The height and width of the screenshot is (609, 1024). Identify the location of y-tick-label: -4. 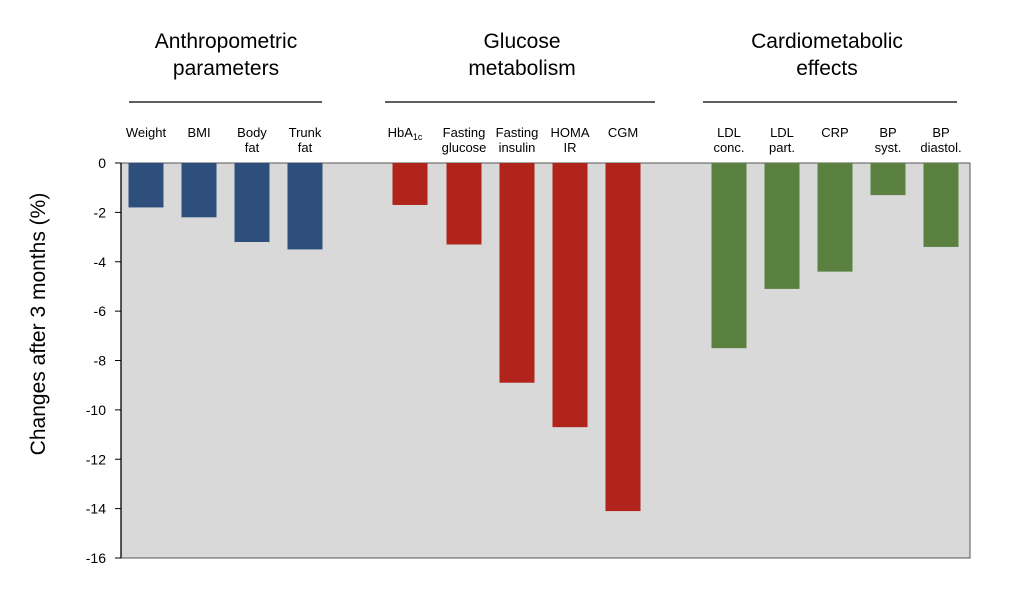
(100, 262).